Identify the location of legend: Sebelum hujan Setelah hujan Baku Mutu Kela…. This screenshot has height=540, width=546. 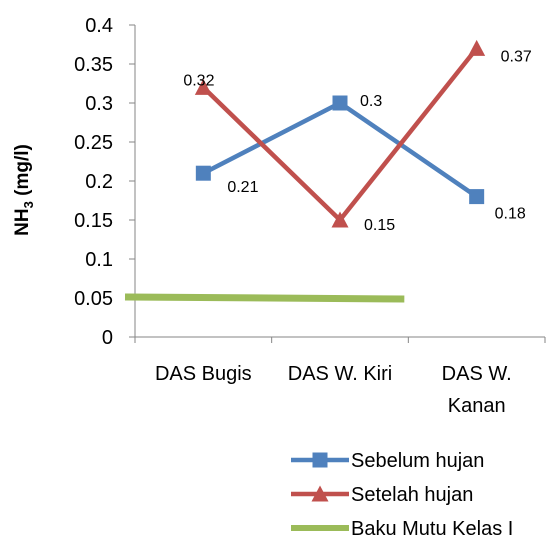
(402, 495).